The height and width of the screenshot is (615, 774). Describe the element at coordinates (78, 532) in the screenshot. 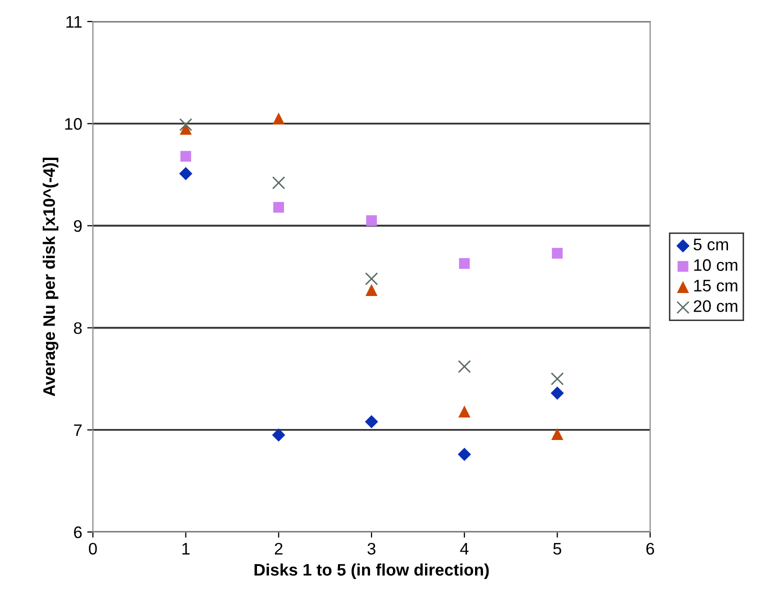

I see `y-tick-label: 6` at that location.